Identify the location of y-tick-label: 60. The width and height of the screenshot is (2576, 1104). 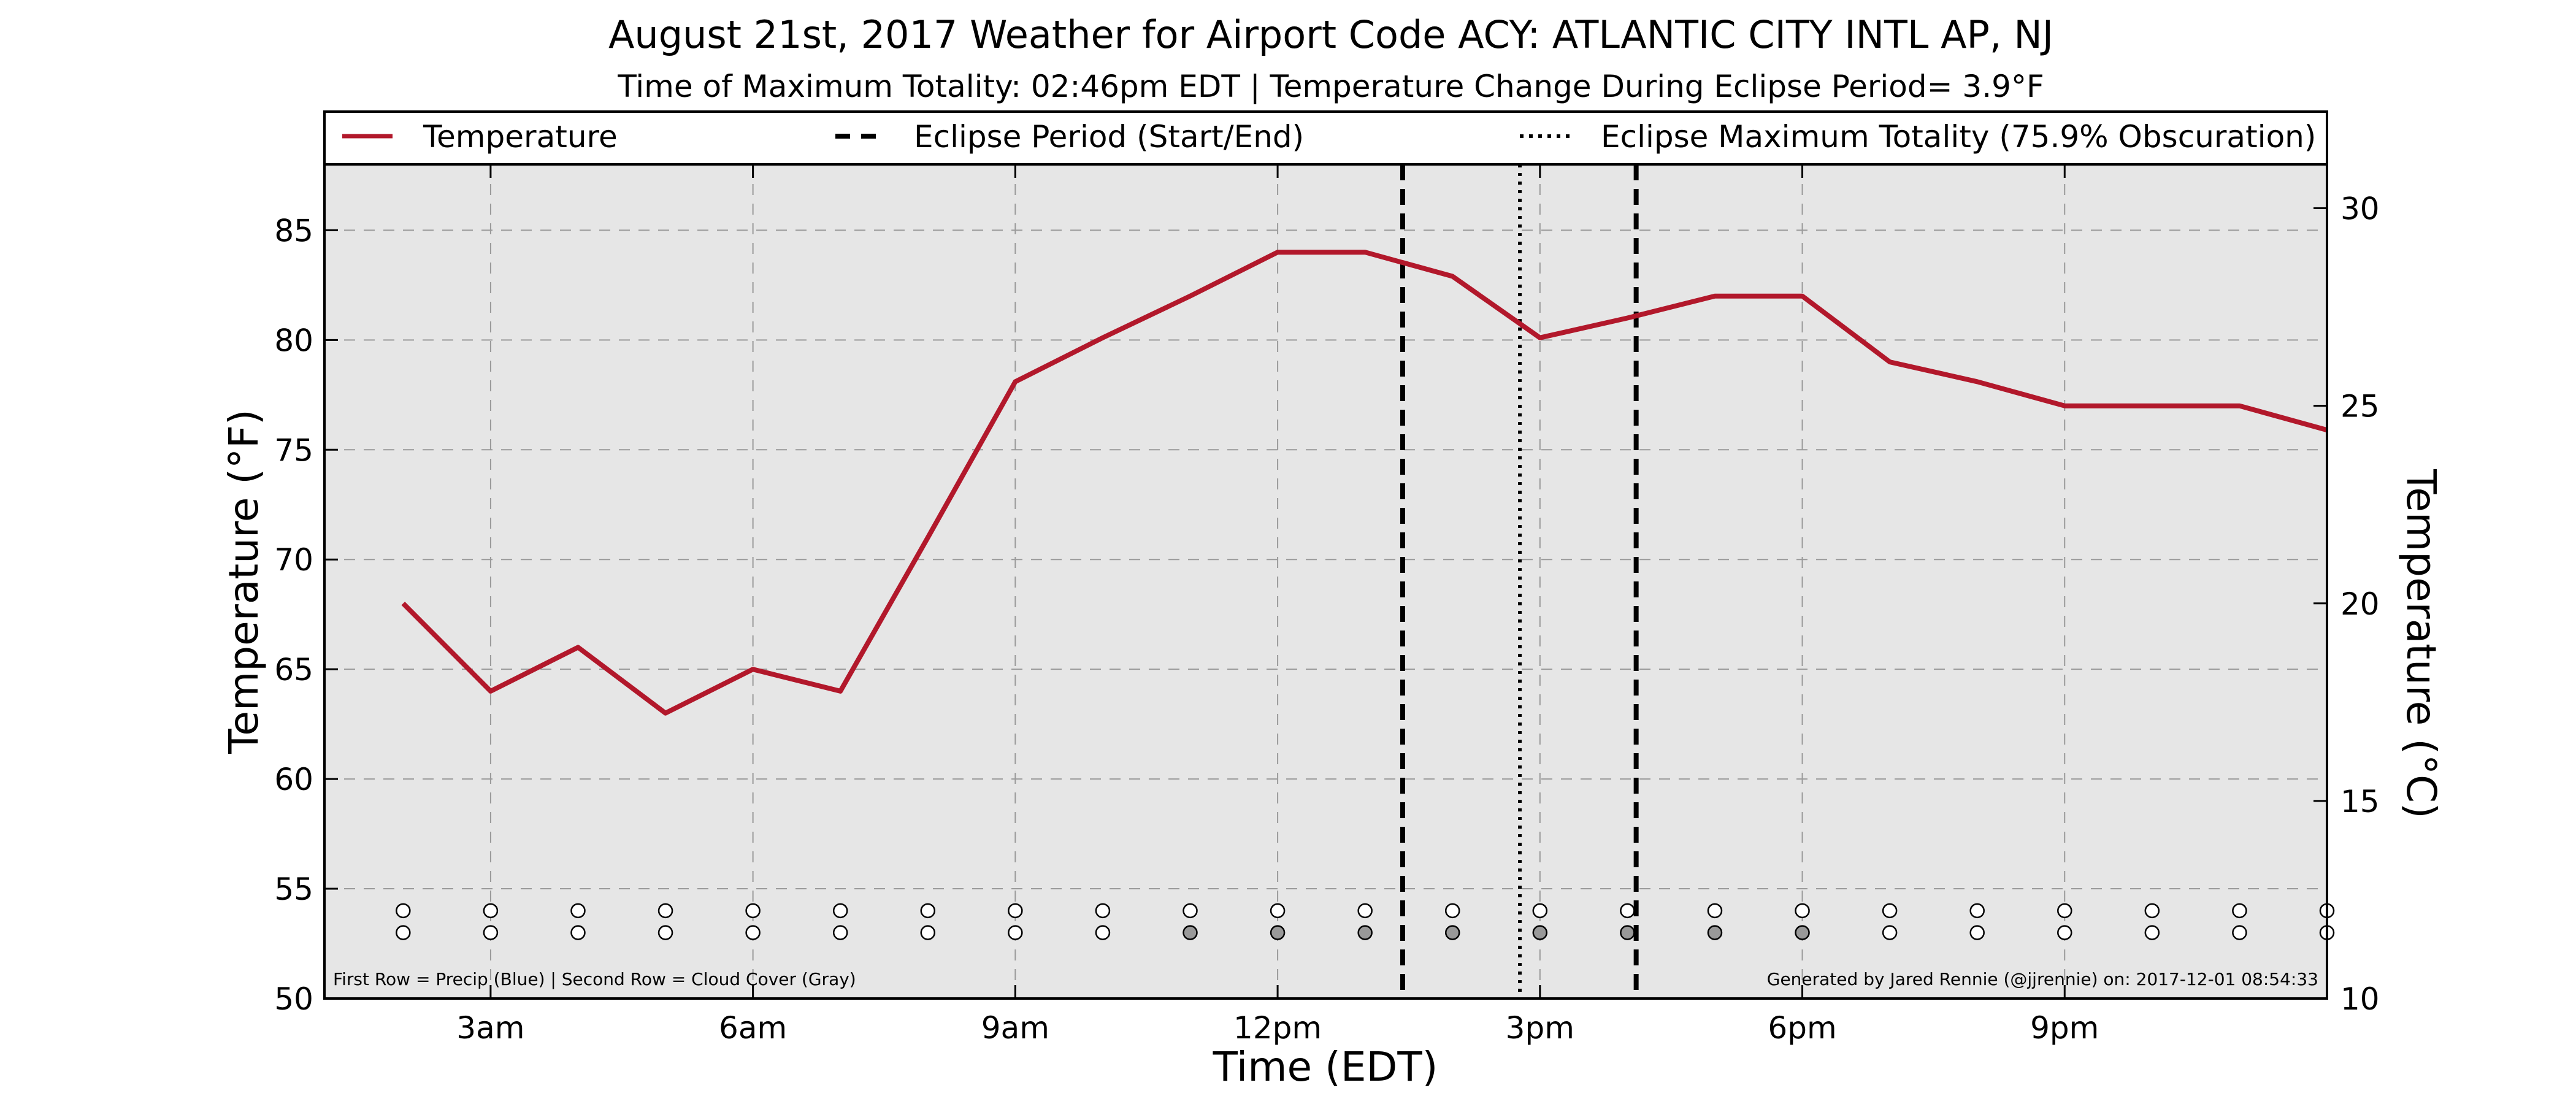
(293, 779).